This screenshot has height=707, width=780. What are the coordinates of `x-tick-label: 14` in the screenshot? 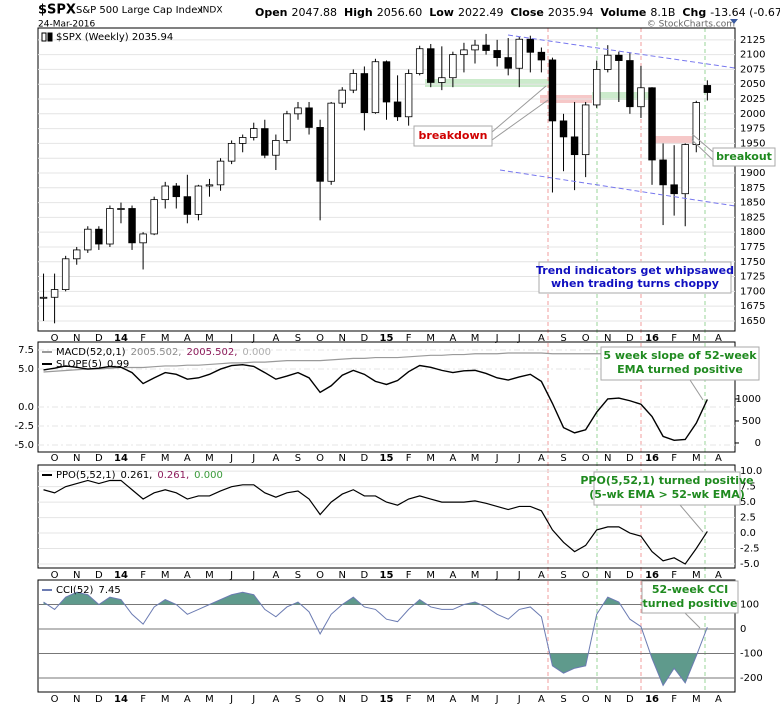 It's located at (121, 338).